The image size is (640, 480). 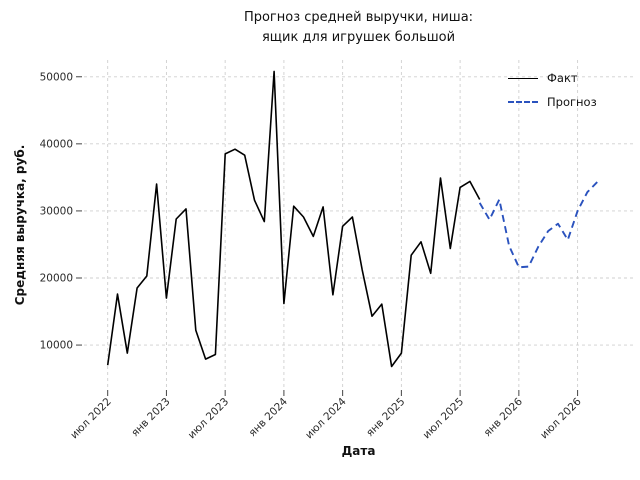 I want to click on forecast-line-sample-icon, so click(x=523, y=102).